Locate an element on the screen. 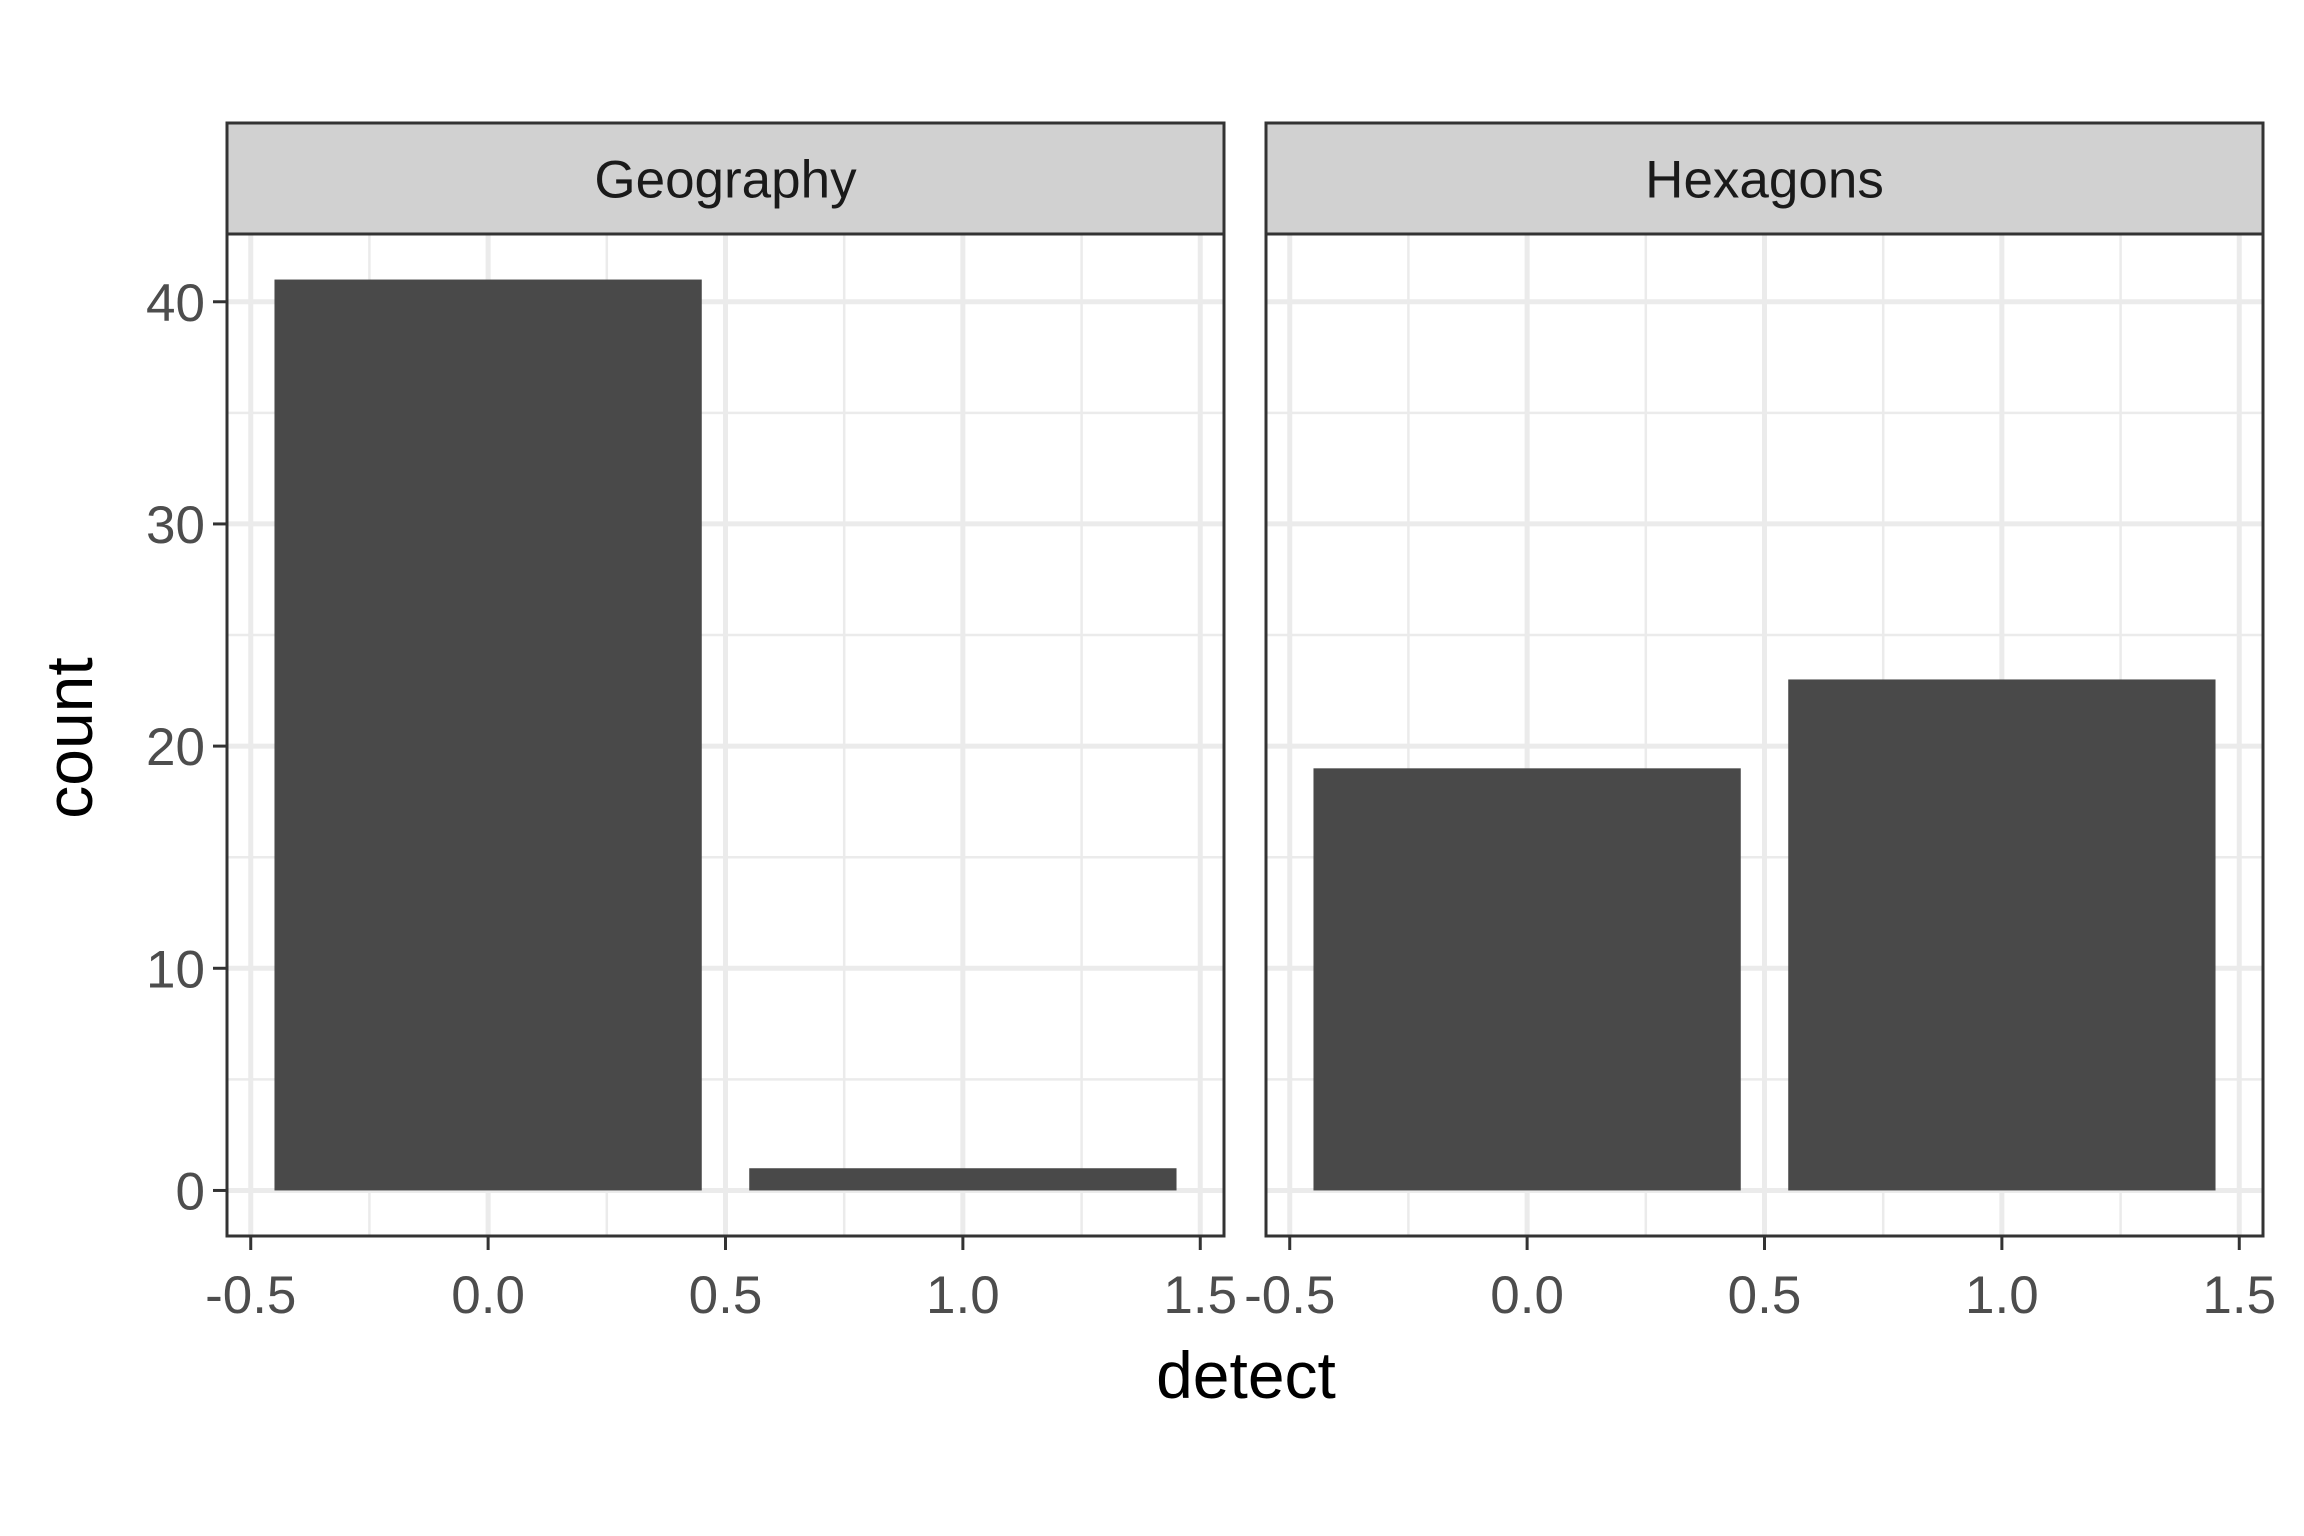 This screenshot has height=1536, width=2304. y-axis-title: count is located at coordinates (69, 737).